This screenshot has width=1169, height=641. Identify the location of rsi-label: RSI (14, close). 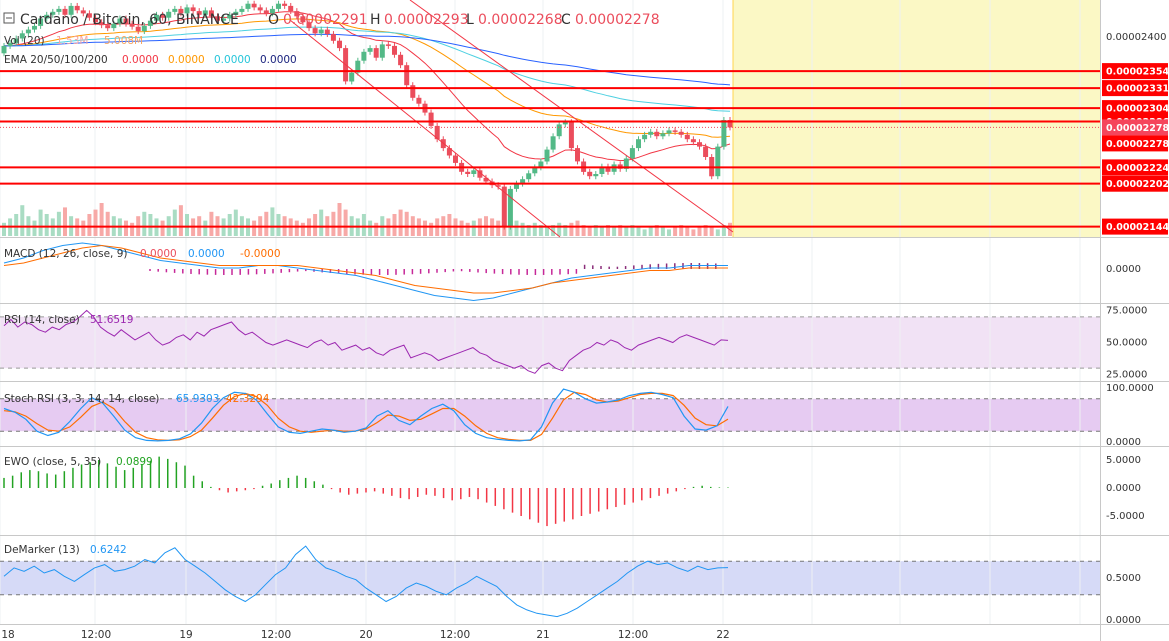
(42, 320).